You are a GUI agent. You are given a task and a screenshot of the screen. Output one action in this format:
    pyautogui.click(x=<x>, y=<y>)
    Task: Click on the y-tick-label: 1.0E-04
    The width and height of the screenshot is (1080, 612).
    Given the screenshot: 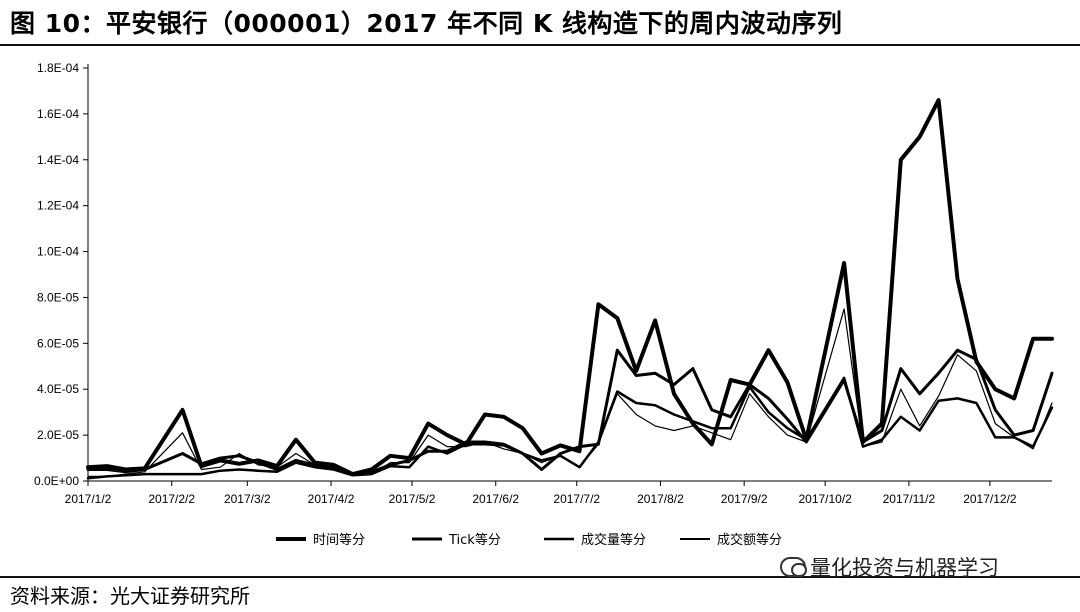 What is the action you would take?
    pyautogui.click(x=58, y=252)
    